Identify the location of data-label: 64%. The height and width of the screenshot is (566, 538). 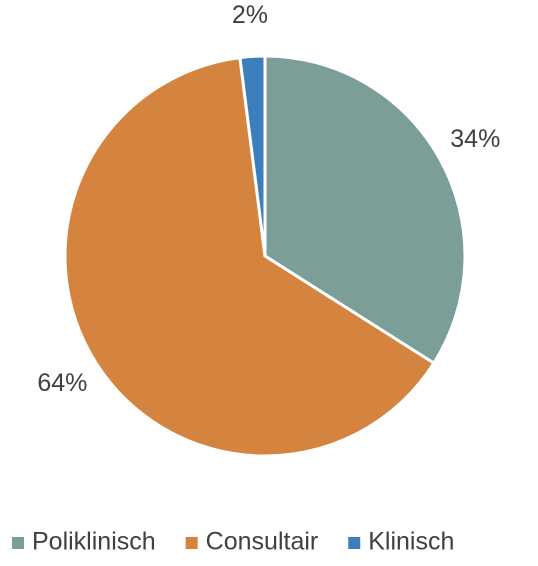
(62, 383).